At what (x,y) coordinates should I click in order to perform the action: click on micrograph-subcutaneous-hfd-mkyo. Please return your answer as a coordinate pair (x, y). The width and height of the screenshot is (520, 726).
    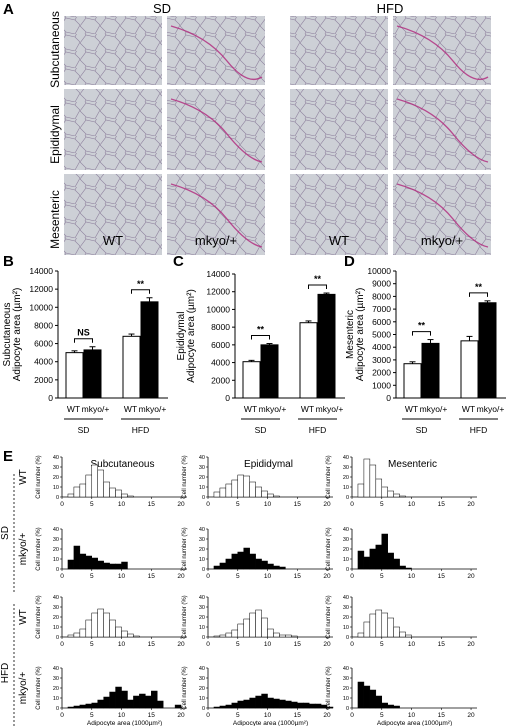
    Looking at the image, I should click on (442, 50).